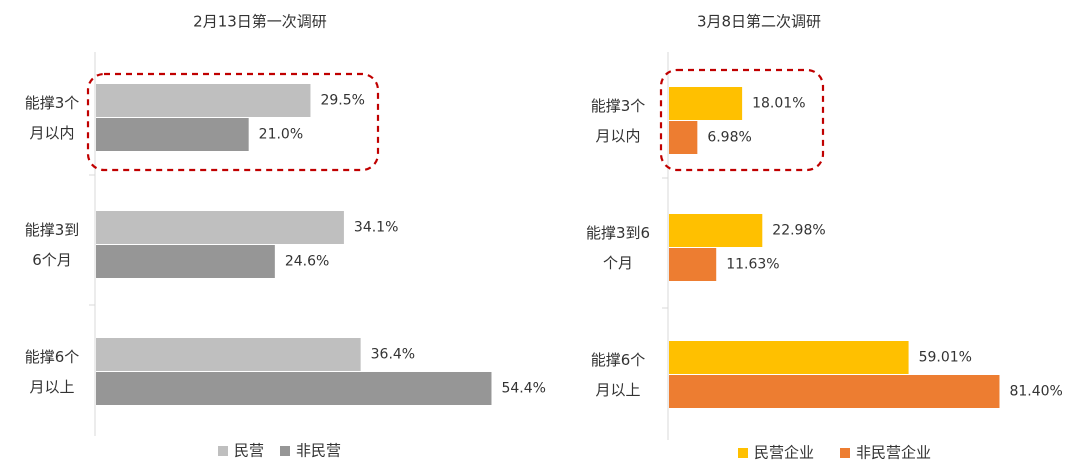  Describe the element at coordinates (342, 101) in the screenshot. I see `data-label: 29.5%` at that location.